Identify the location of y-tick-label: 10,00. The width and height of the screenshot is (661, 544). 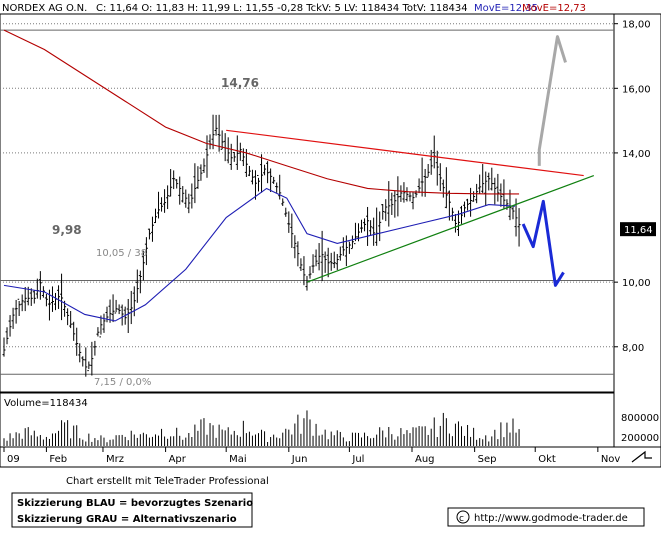
(636, 283).